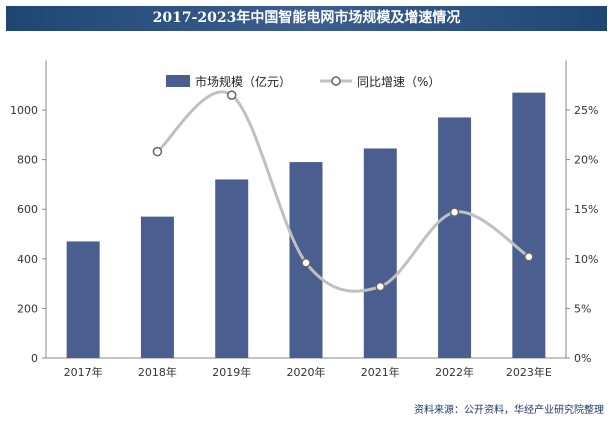 This screenshot has height=425, width=613. What do you see at coordinates (231, 372) in the screenshot?
I see `x-tick-label: 2019年` at bounding box center [231, 372].